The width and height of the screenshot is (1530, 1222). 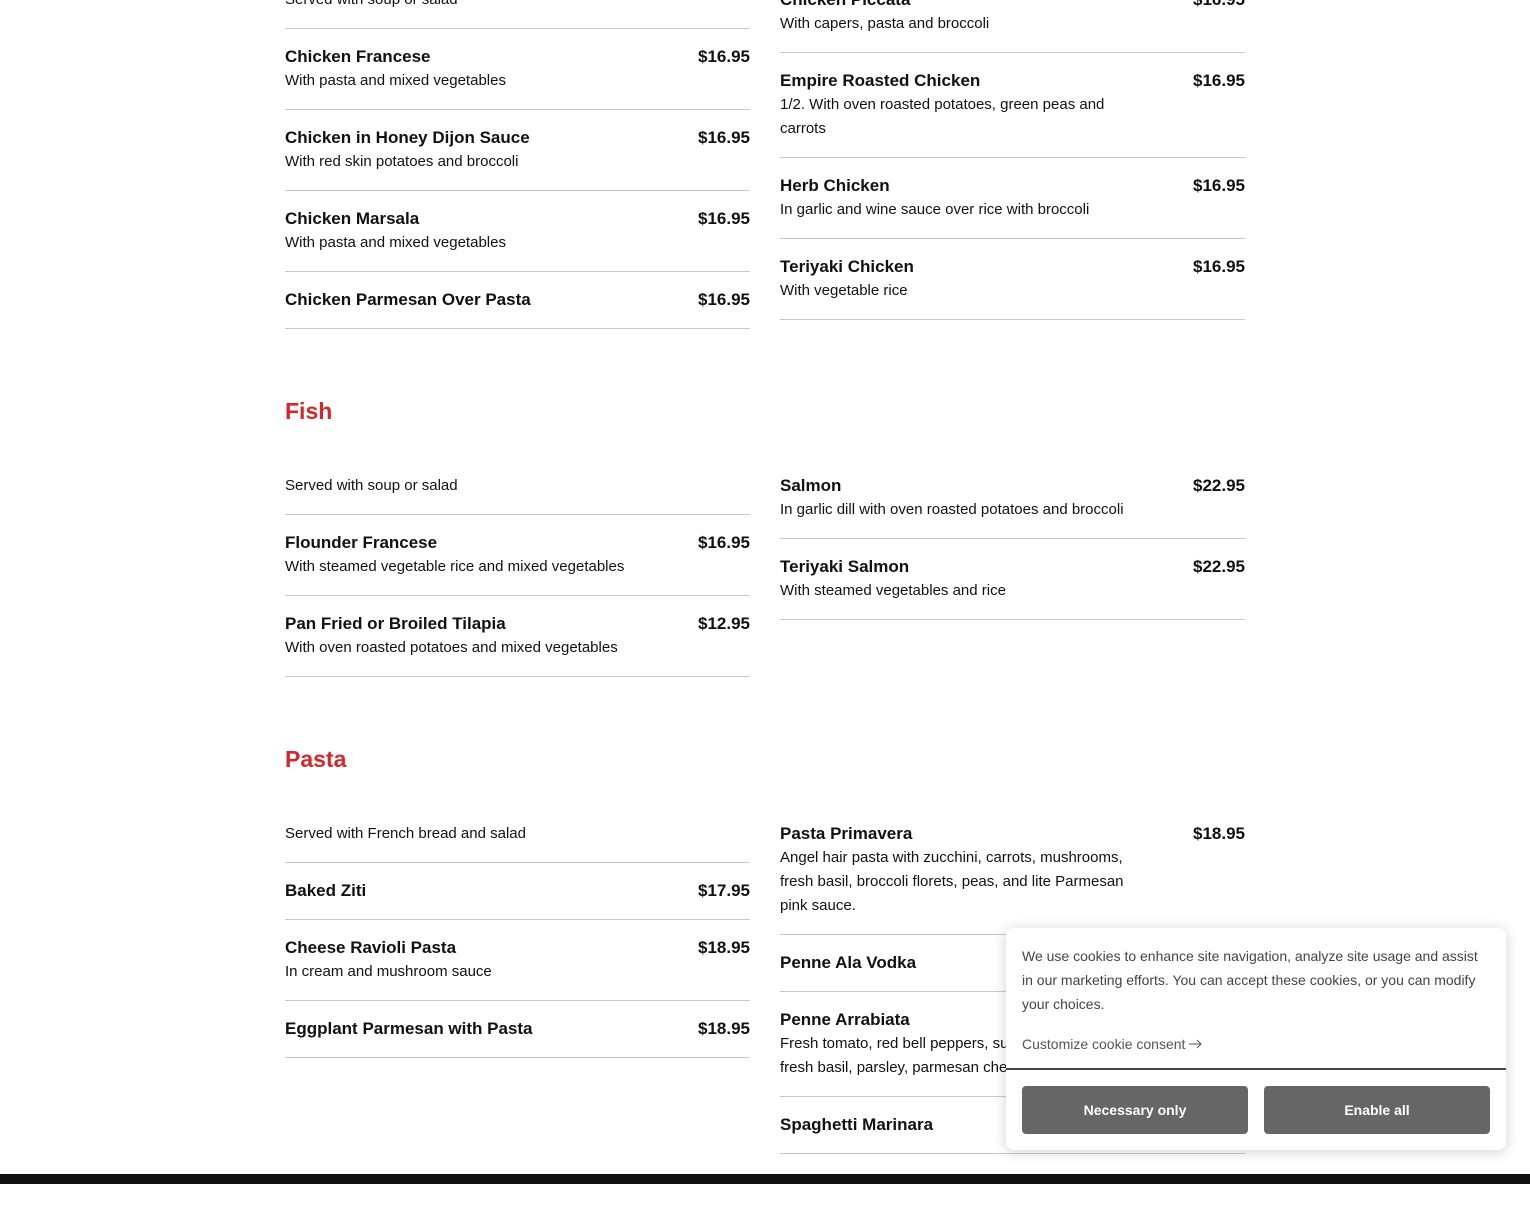 What do you see at coordinates (765, 1179) in the screenshot?
I see `footer` at bounding box center [765, 1179].